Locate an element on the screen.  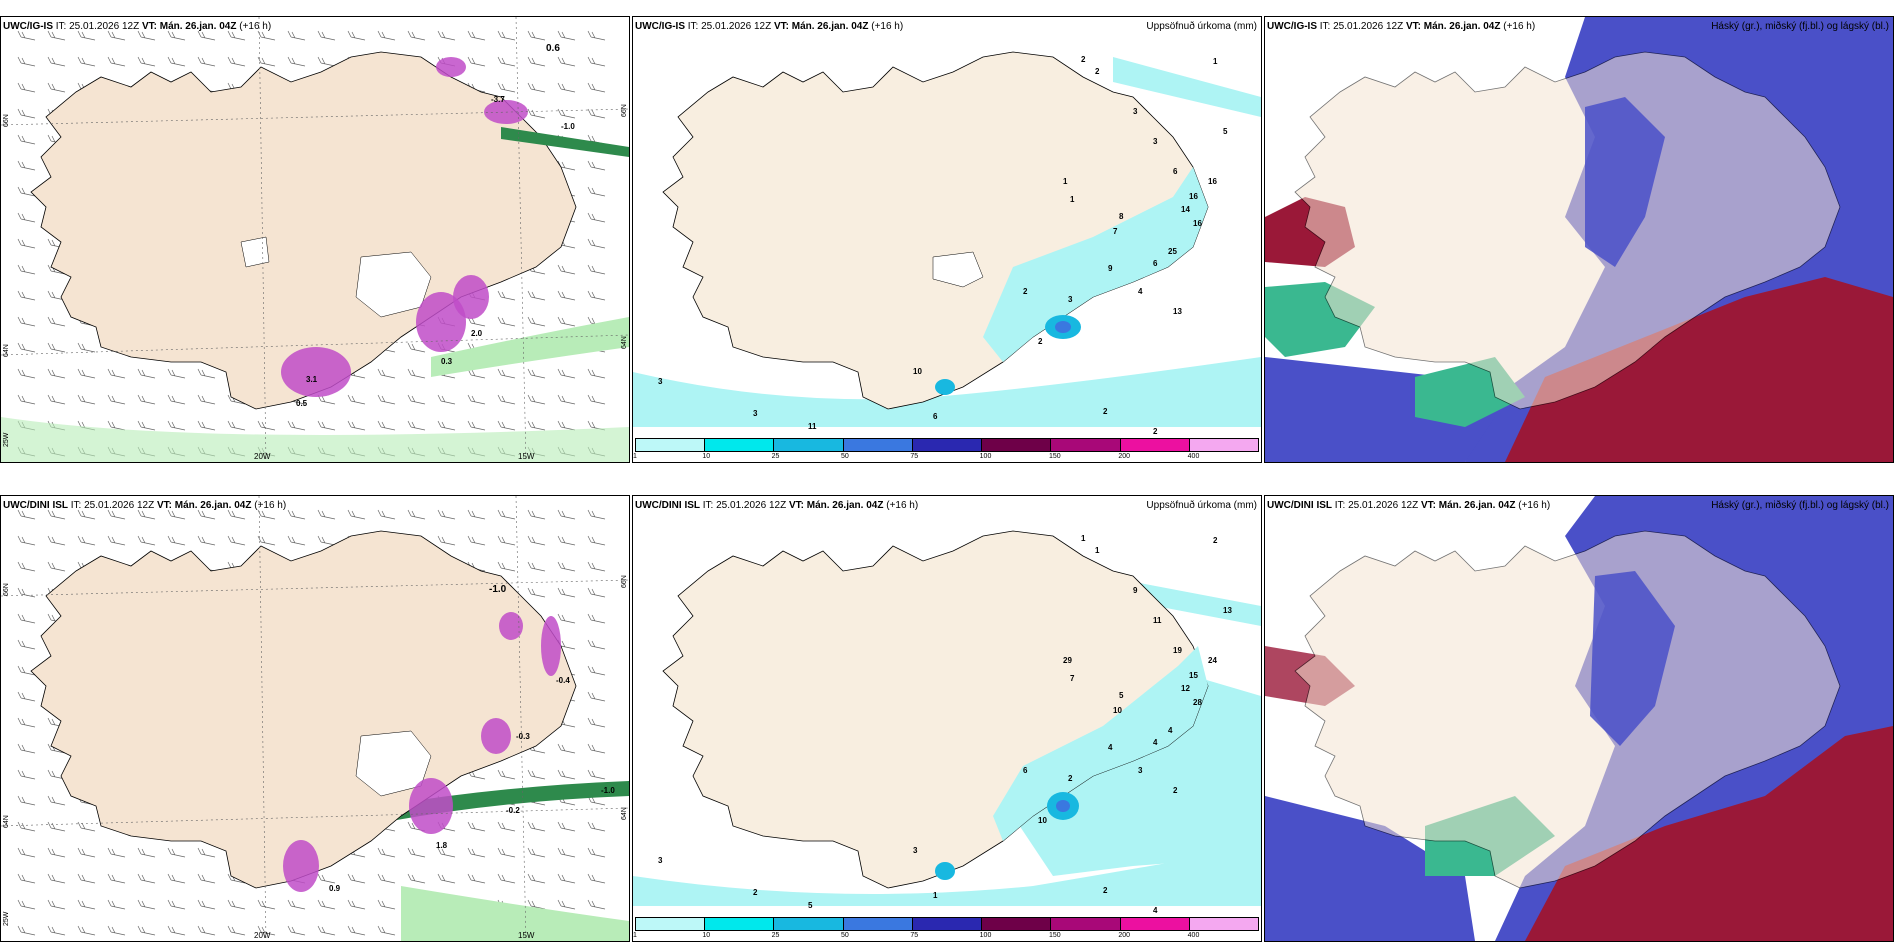
wind-value: 0.9 is located at coordinates (335, 888).